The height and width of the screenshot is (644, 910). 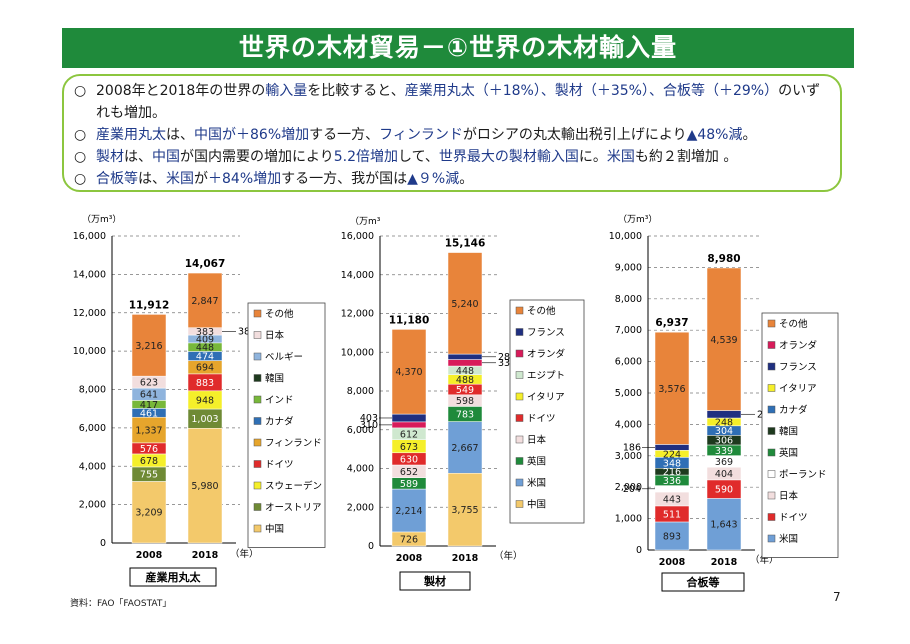 I want to click on bar-segment-その他, so click(x=672, y=388).